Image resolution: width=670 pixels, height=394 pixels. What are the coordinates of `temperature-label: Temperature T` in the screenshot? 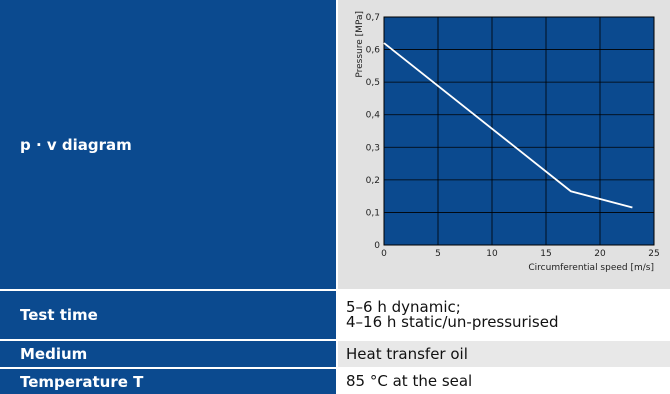 It's located at (168, 381).